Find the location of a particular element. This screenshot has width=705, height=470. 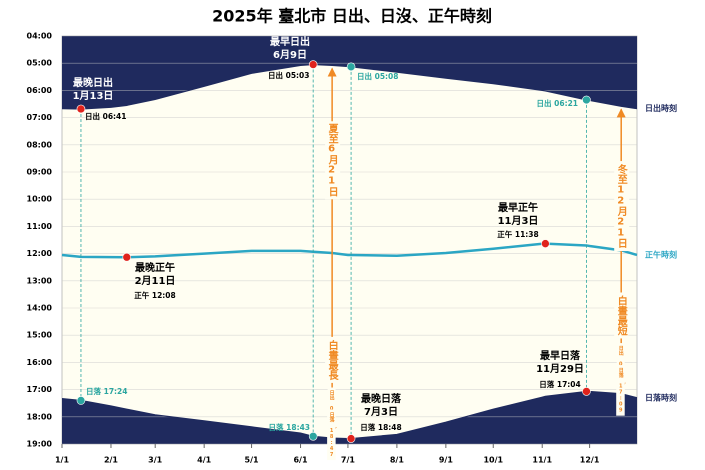

y-tick-label: 17:00 is located at coordinates (40, 389).